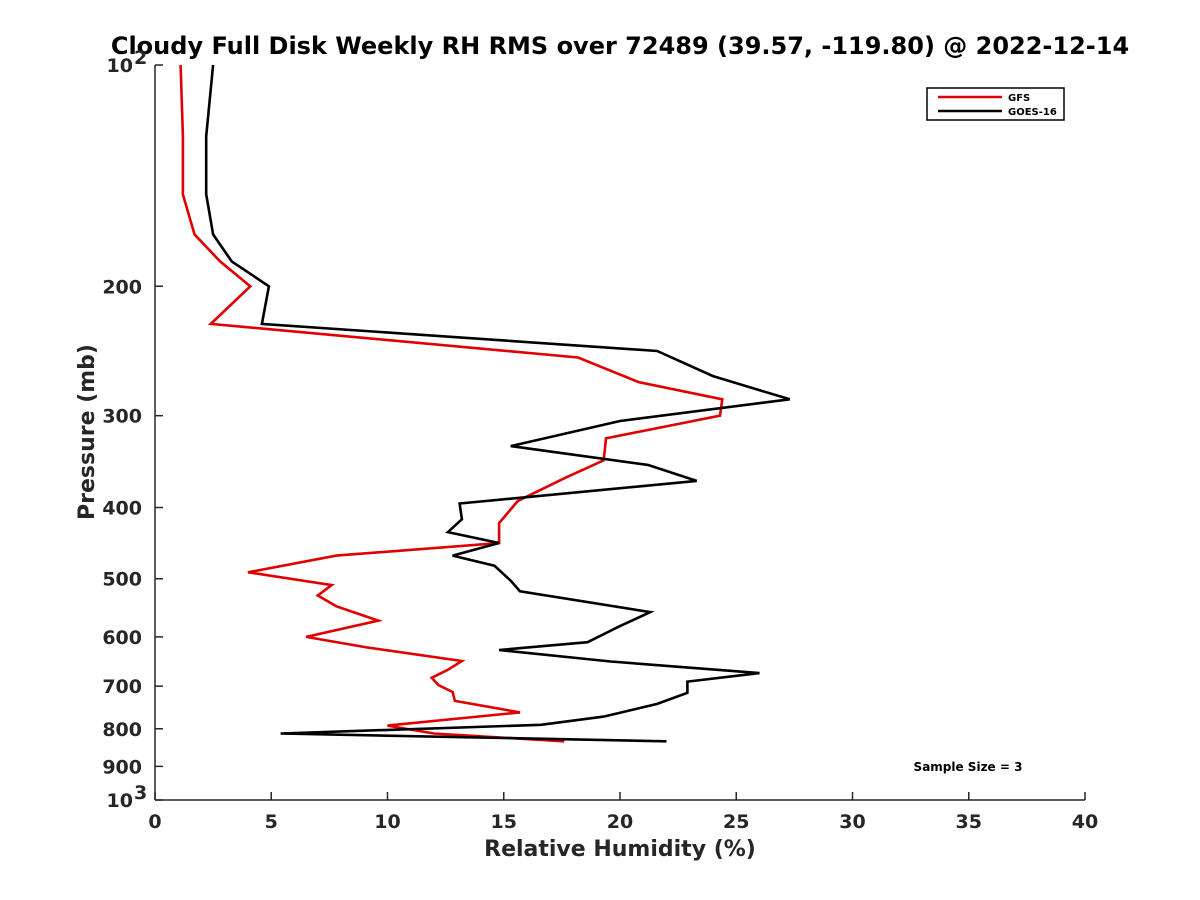 The image size is (1200, 900). I want to click on y-tick-label: 700, so click(122, 687).